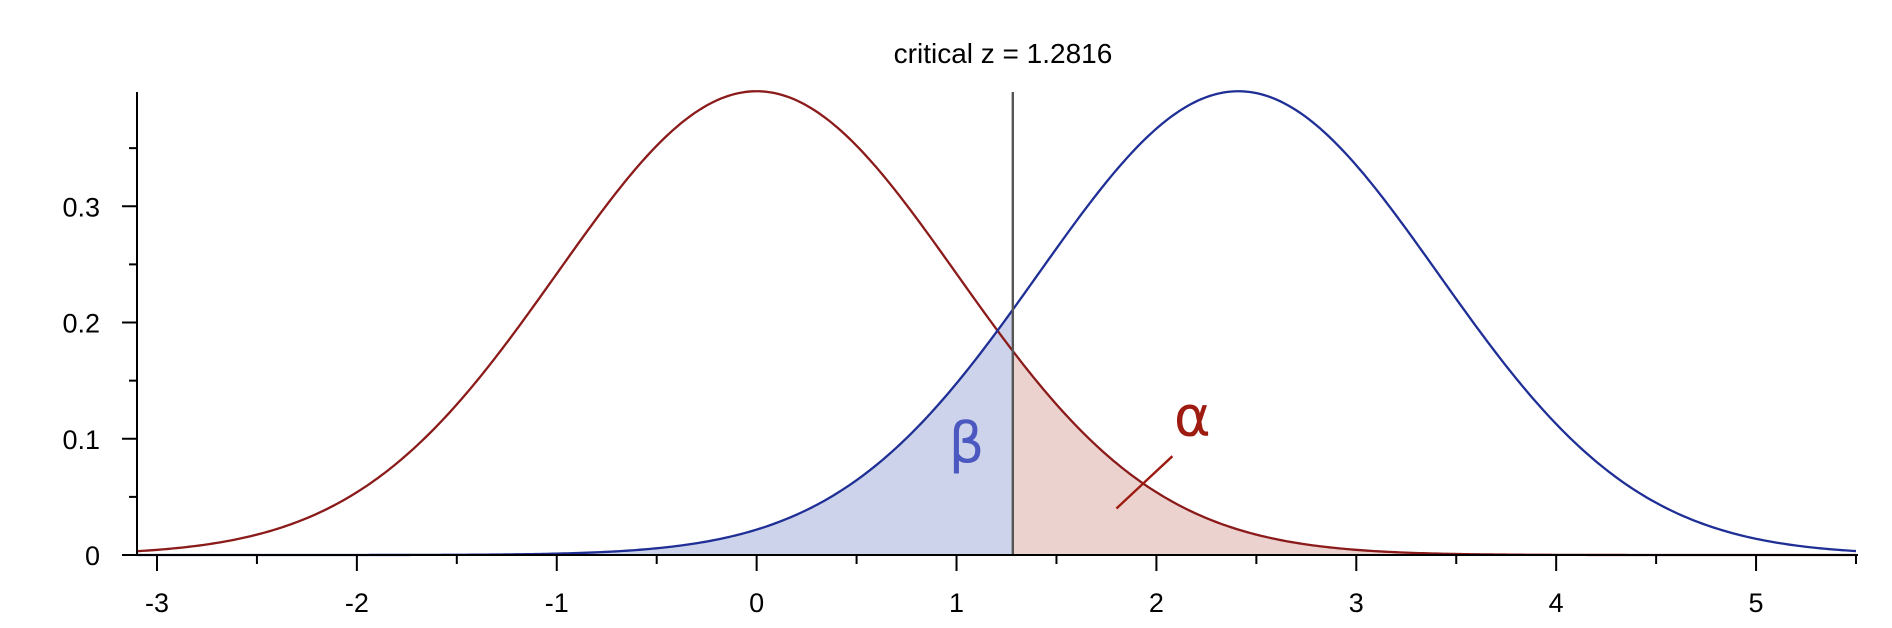  I want to click on x-tick-label: -3, so click(157, 603).